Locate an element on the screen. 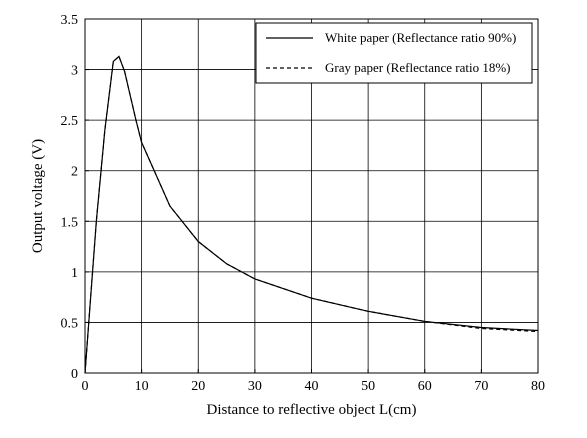  x-tick-label: 60 is located at coordinates (425, 386).